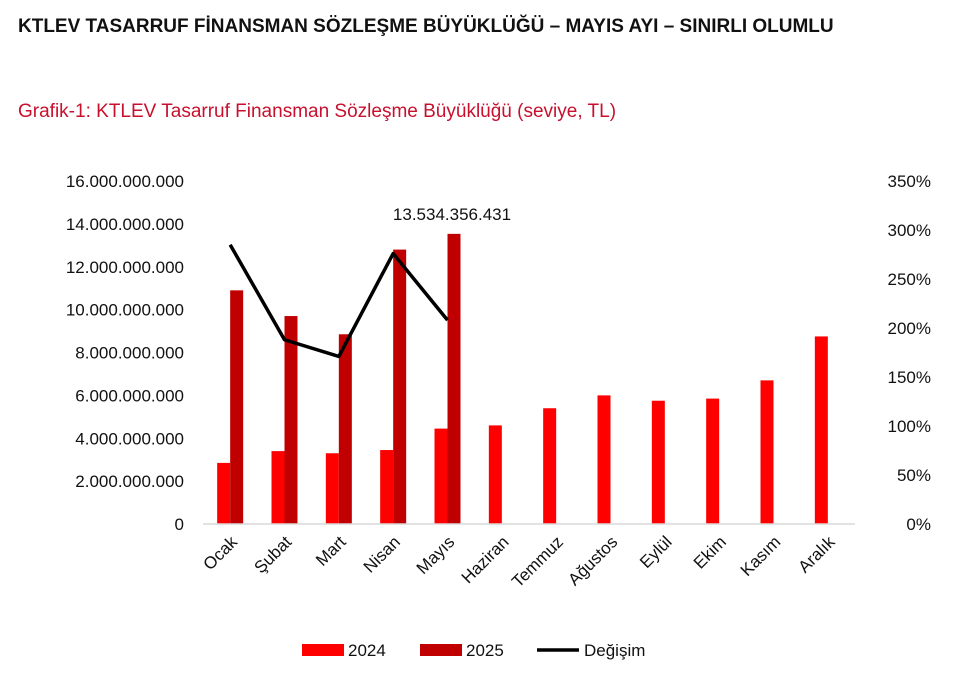 Image resolution: width=960 pixels, height=684 pixels. Describe the element at coordinates (125, 224) in the screenshot. I see `y-left-tick-label: 14.000.000.000` at that location.